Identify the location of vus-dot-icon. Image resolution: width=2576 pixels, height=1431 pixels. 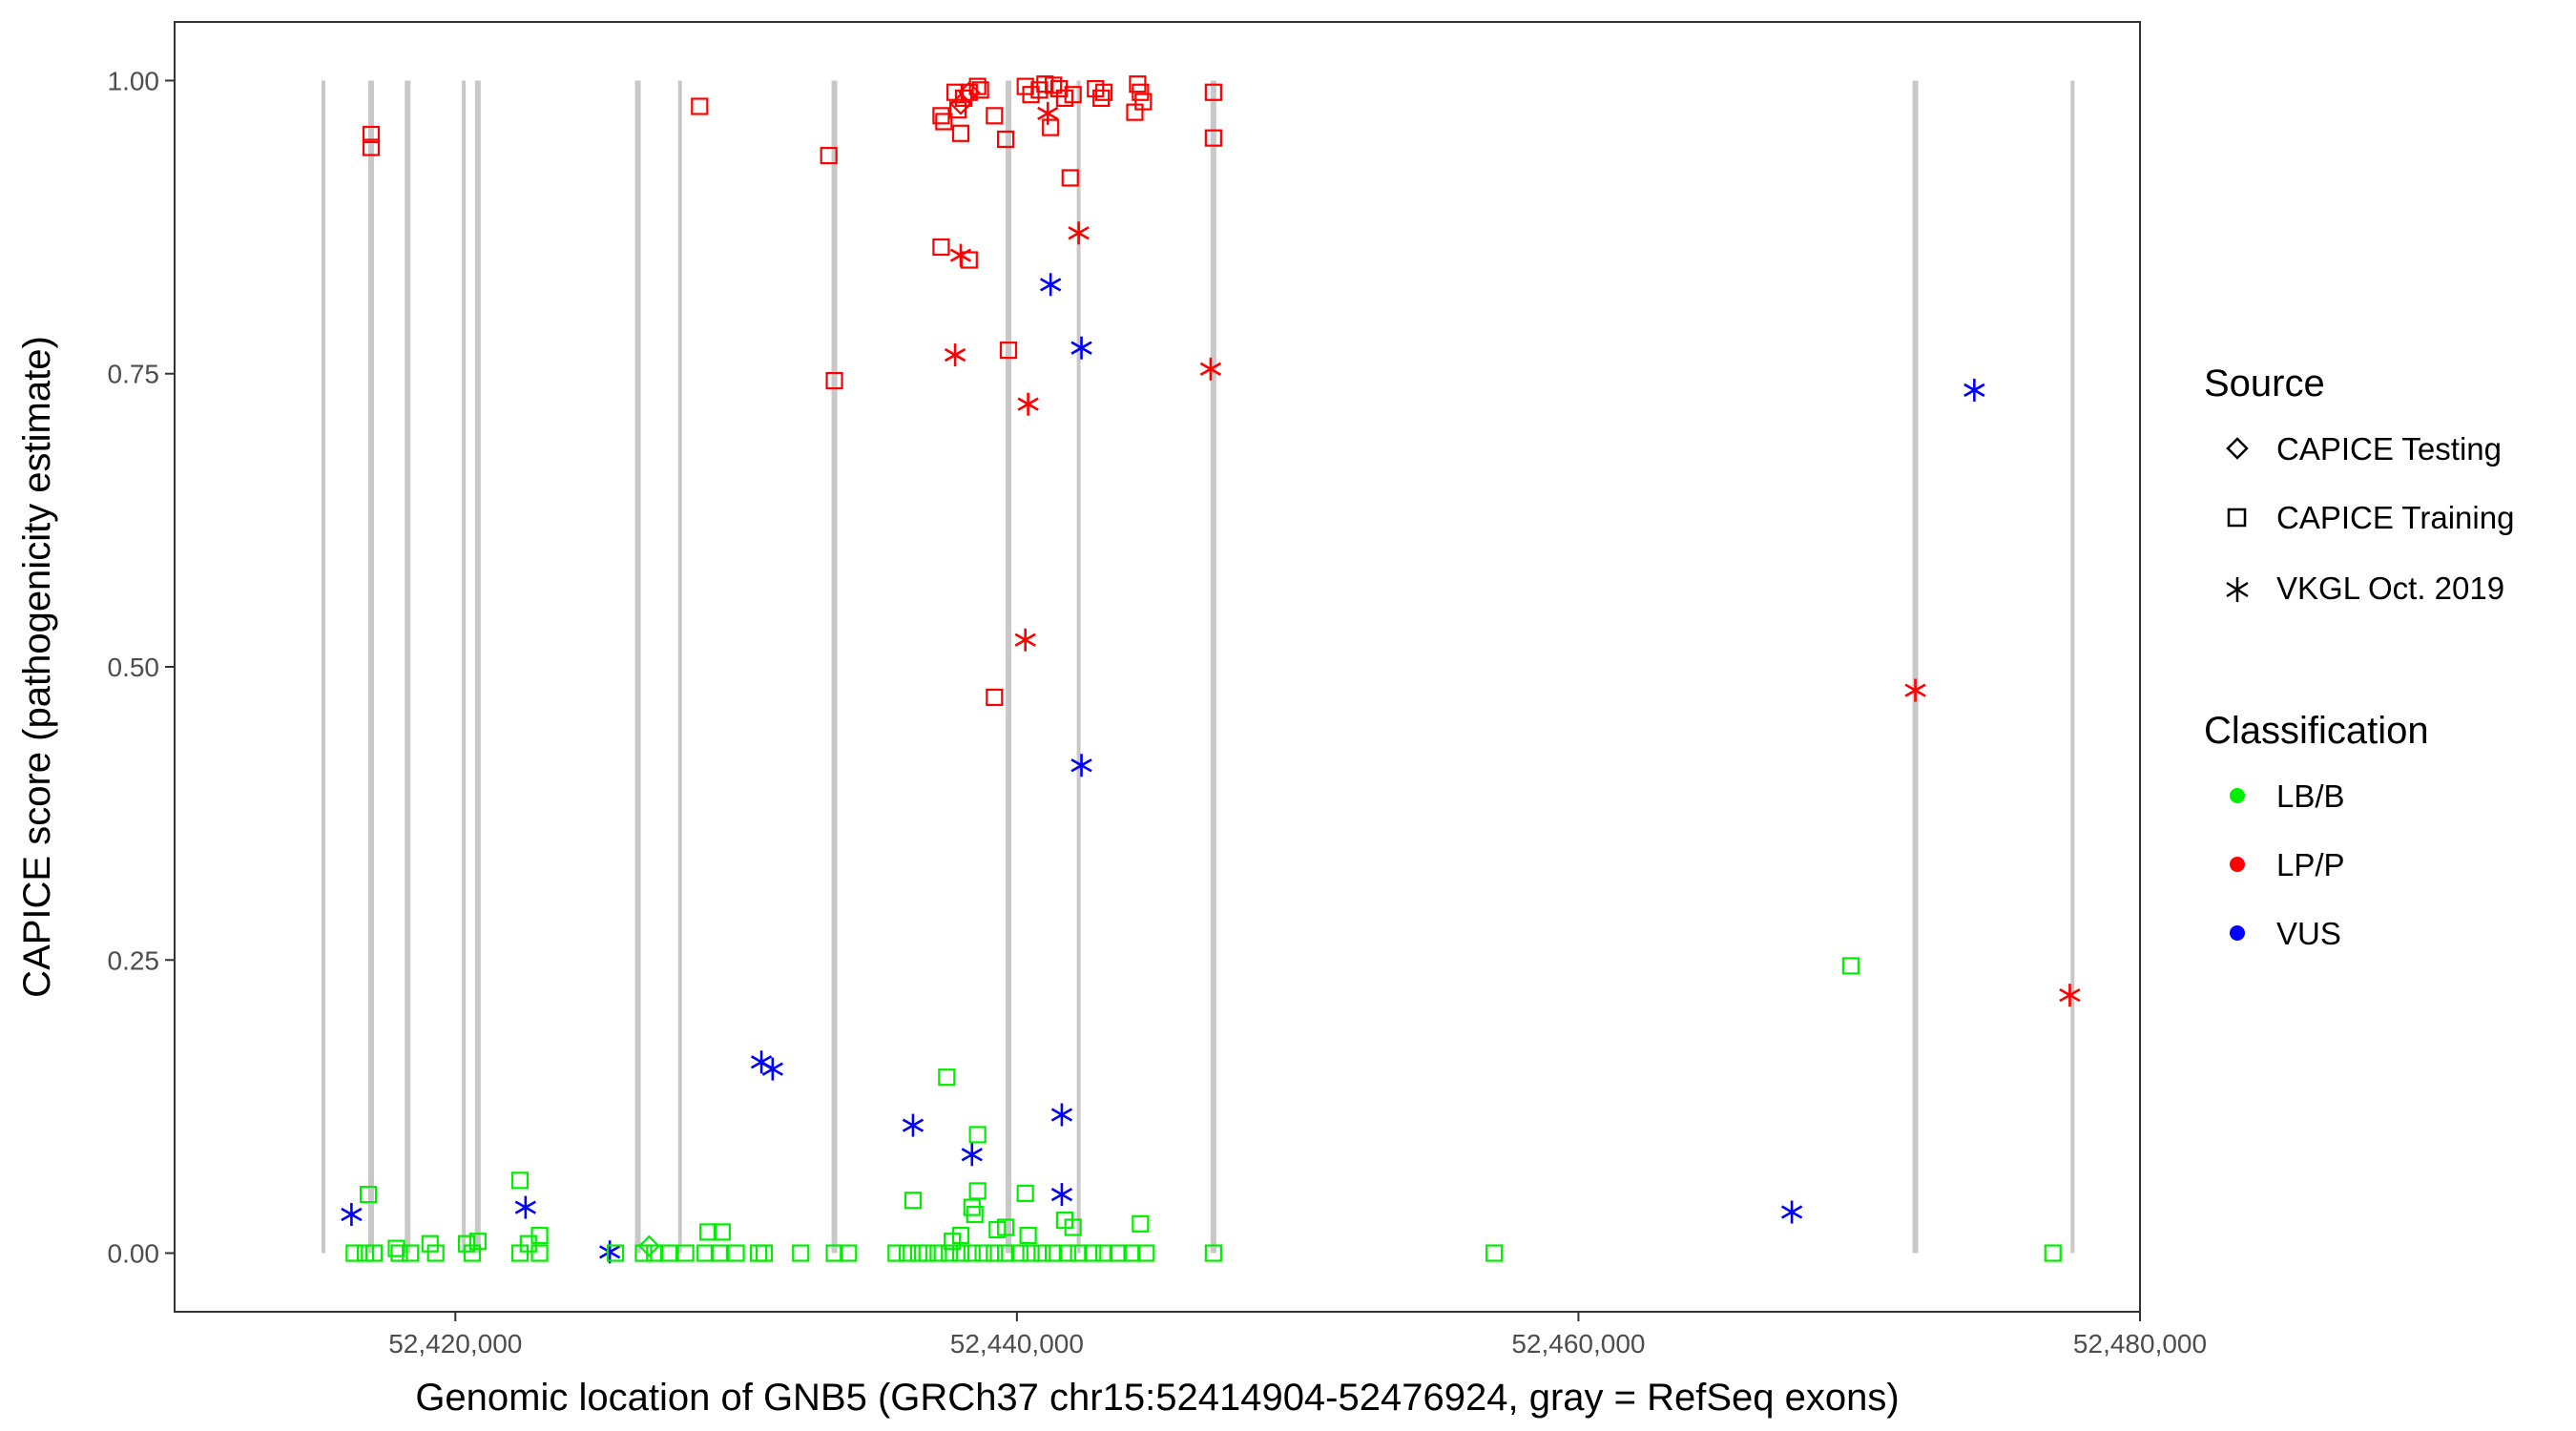
(2237, 933).